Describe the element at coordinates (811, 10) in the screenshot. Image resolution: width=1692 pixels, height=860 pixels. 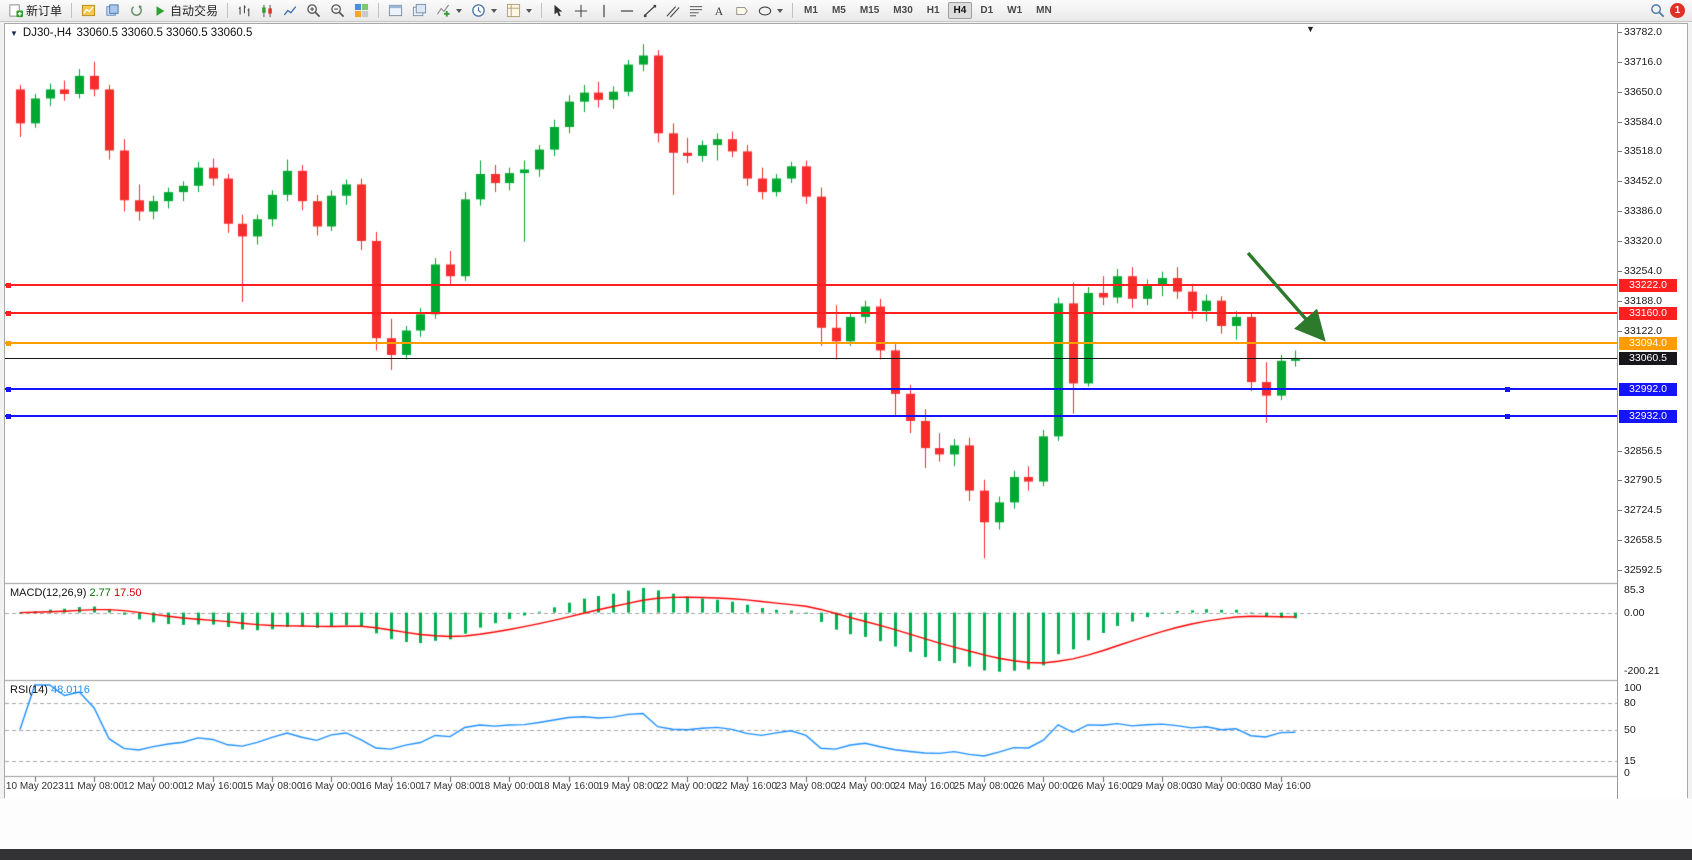
I see `timeframe-button-M1: M1` at that location.